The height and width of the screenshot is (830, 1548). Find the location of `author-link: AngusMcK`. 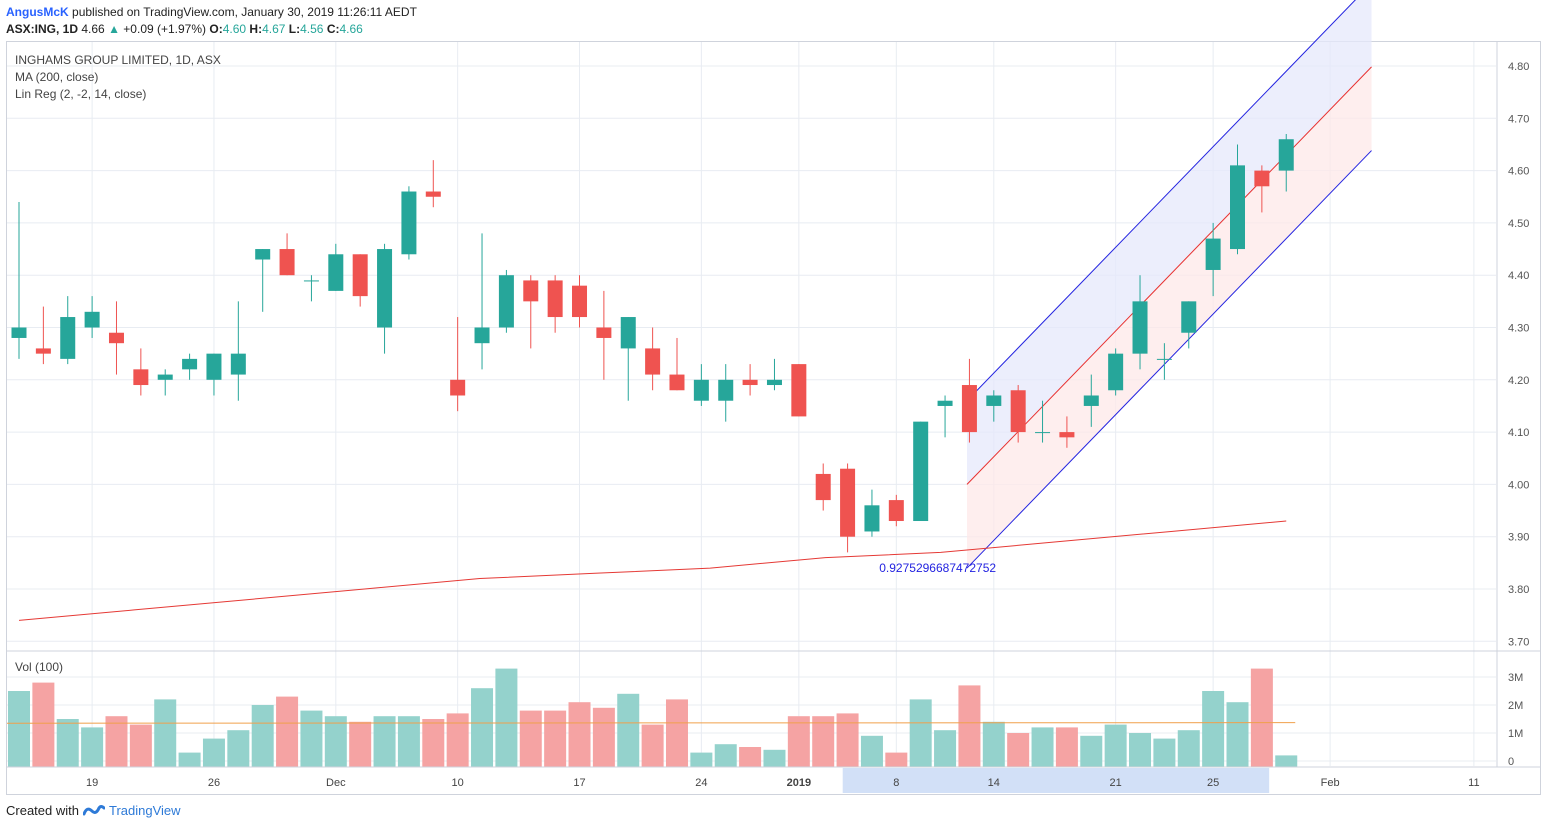

author-link: AngusMcK is located at coordinates (37, 12).